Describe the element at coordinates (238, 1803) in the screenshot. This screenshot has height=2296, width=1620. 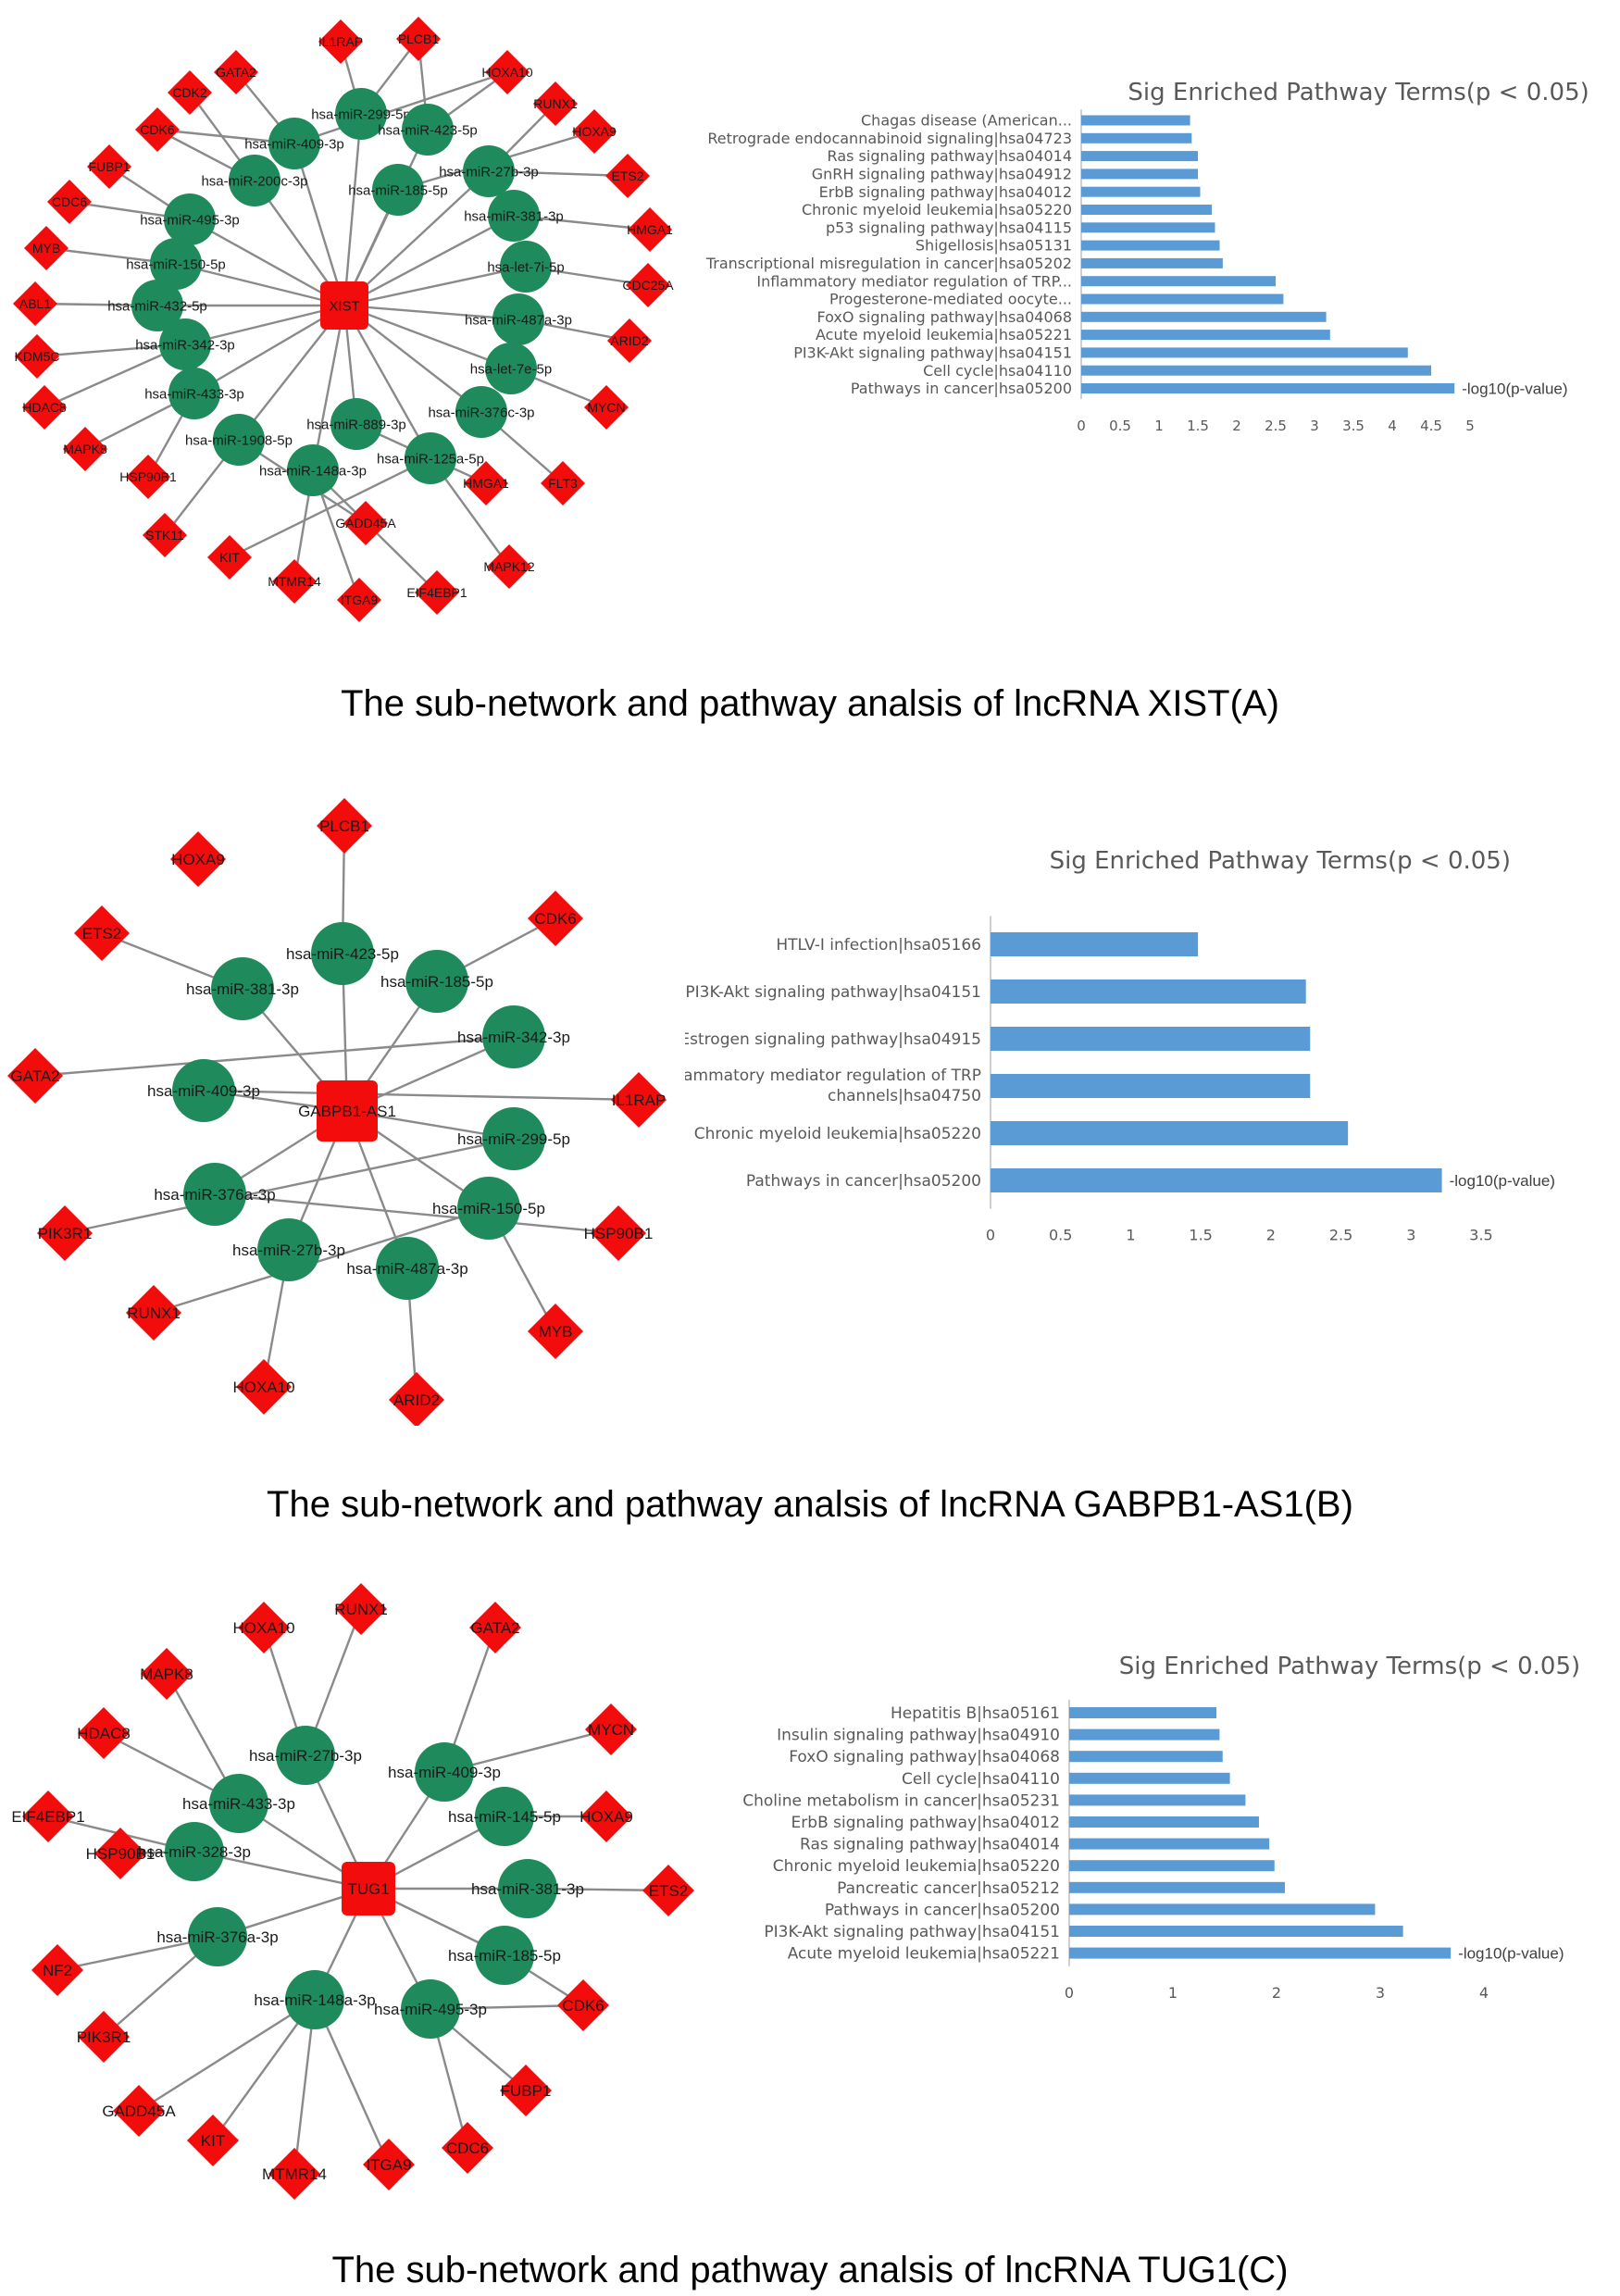
I see `mirna-node-hsa-mir-433-3p` at that location.